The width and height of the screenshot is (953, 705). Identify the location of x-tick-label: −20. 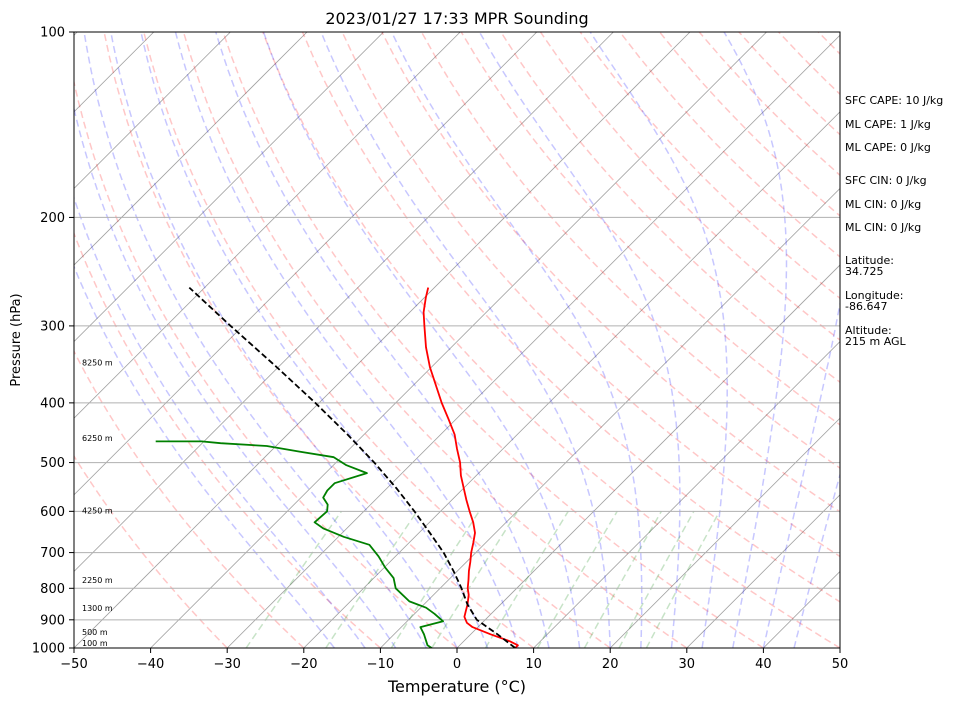
(303, 664).